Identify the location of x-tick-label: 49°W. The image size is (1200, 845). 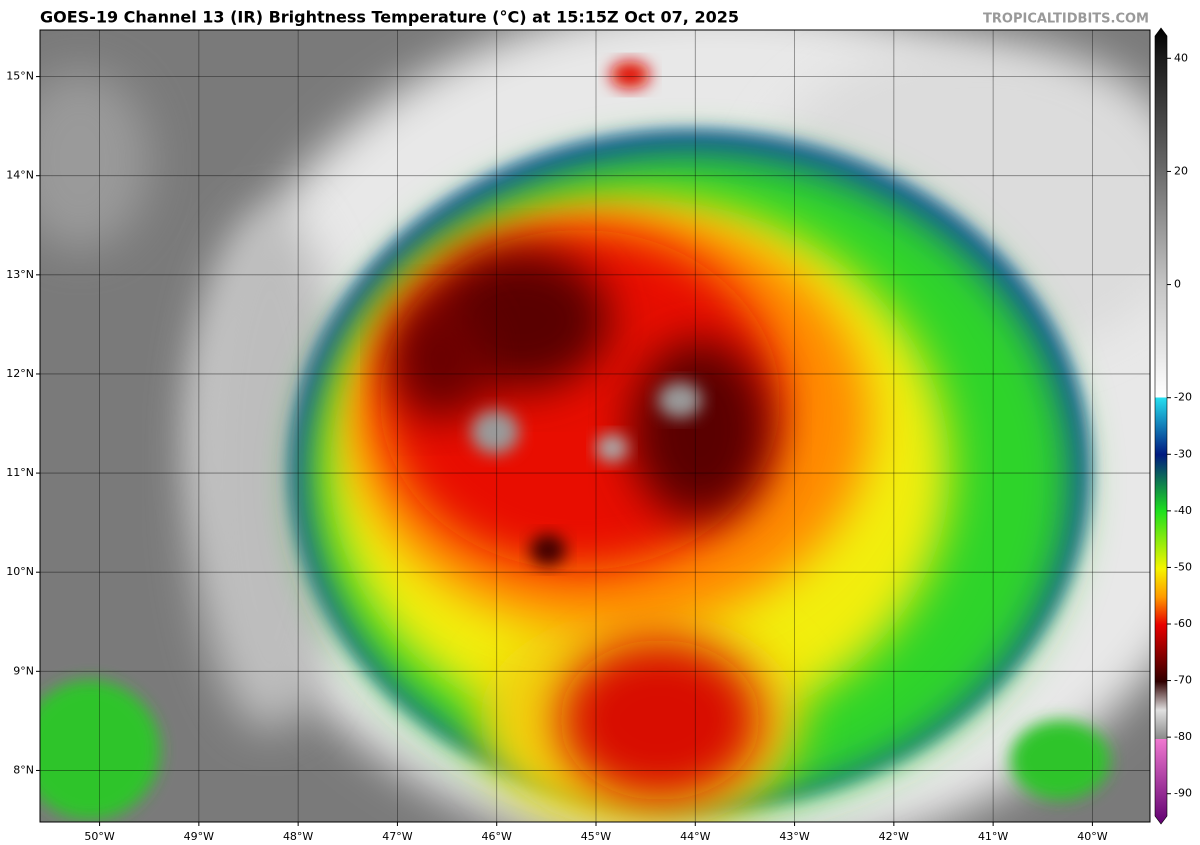
(199, 836).